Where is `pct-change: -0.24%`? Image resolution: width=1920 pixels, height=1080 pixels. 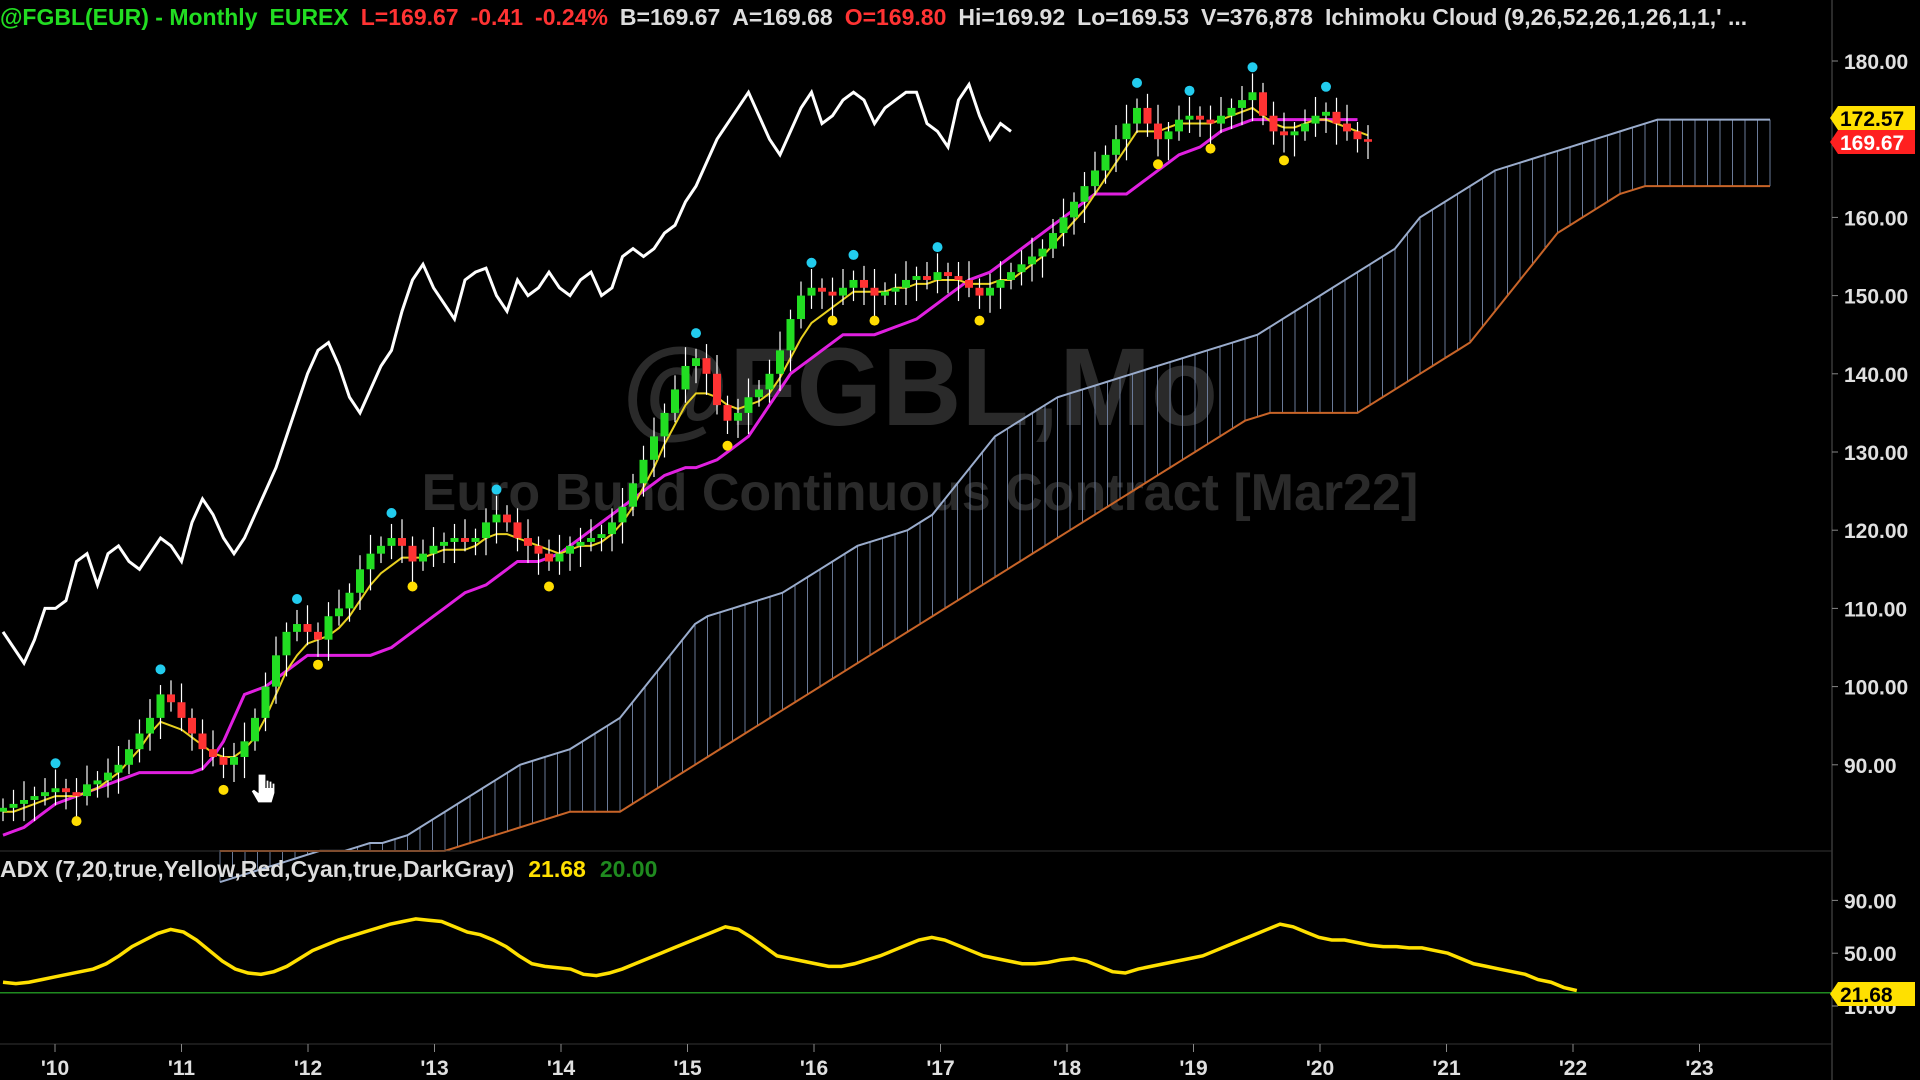
pct-change: -0.24% is located at coordinates (571, 17).